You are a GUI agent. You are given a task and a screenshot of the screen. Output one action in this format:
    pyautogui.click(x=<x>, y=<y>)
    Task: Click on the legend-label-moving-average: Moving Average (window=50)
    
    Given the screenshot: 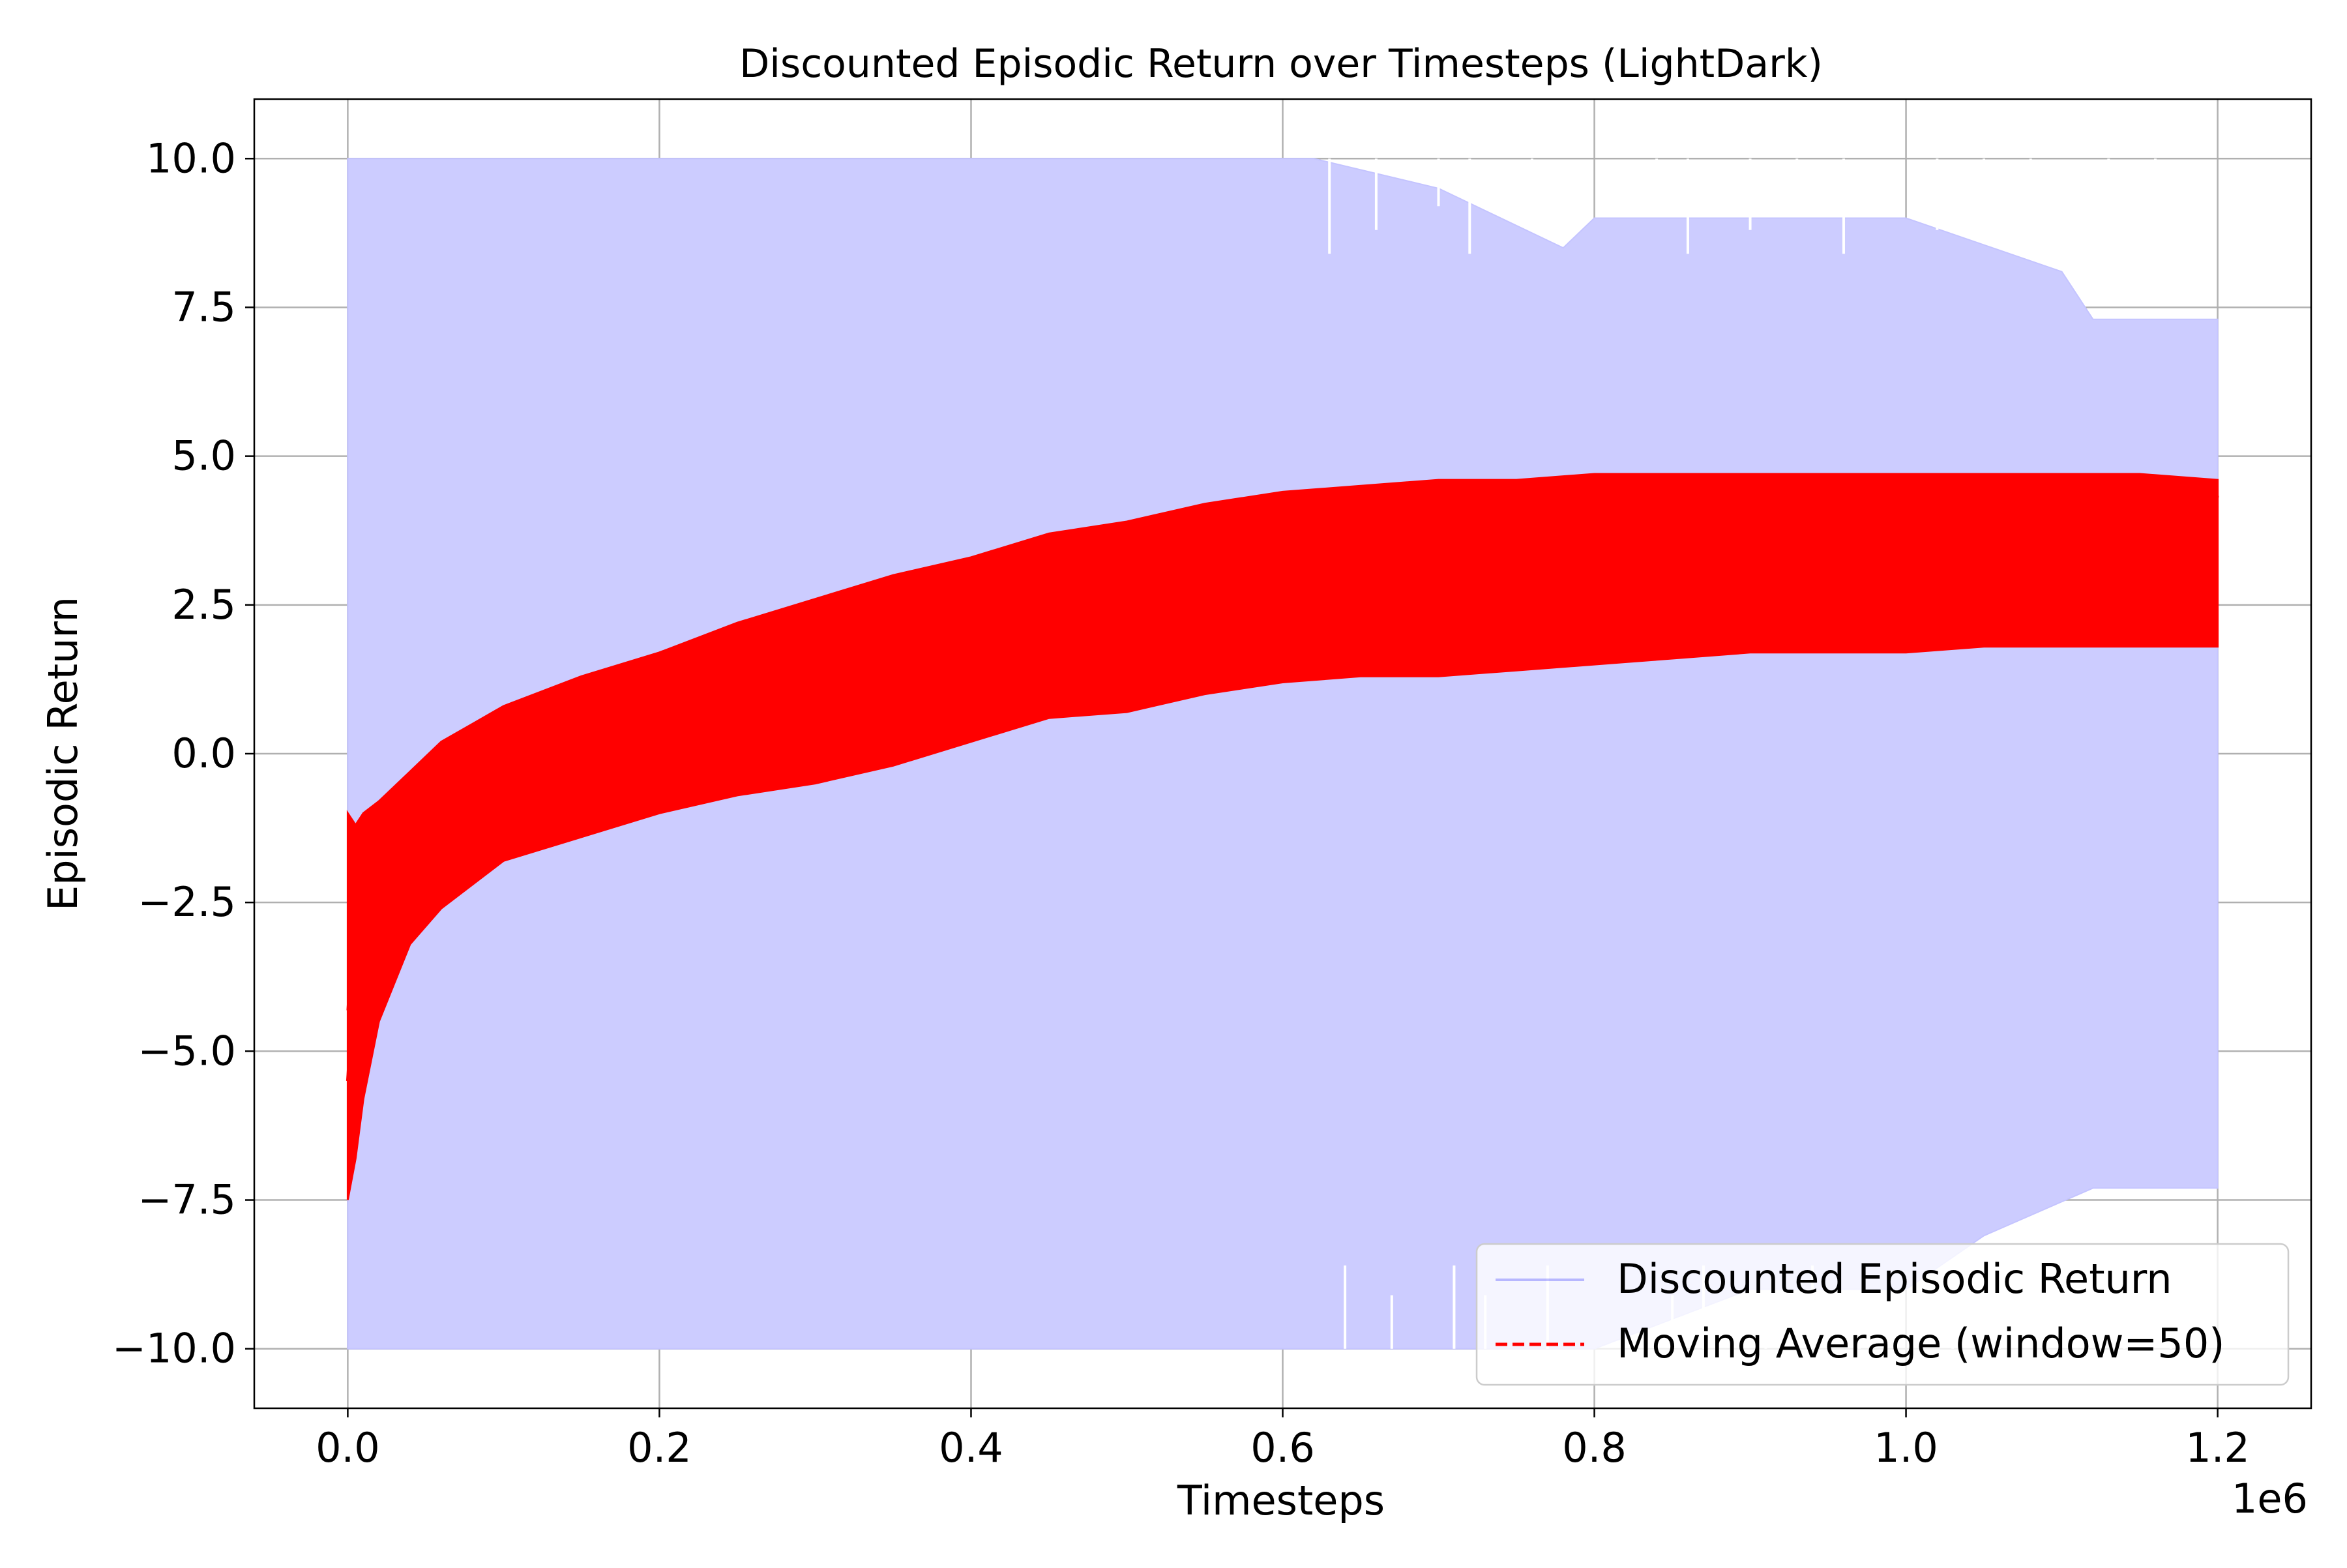 What is the action you would take?
    pyautogui.click(x=1920, y=1343)
    